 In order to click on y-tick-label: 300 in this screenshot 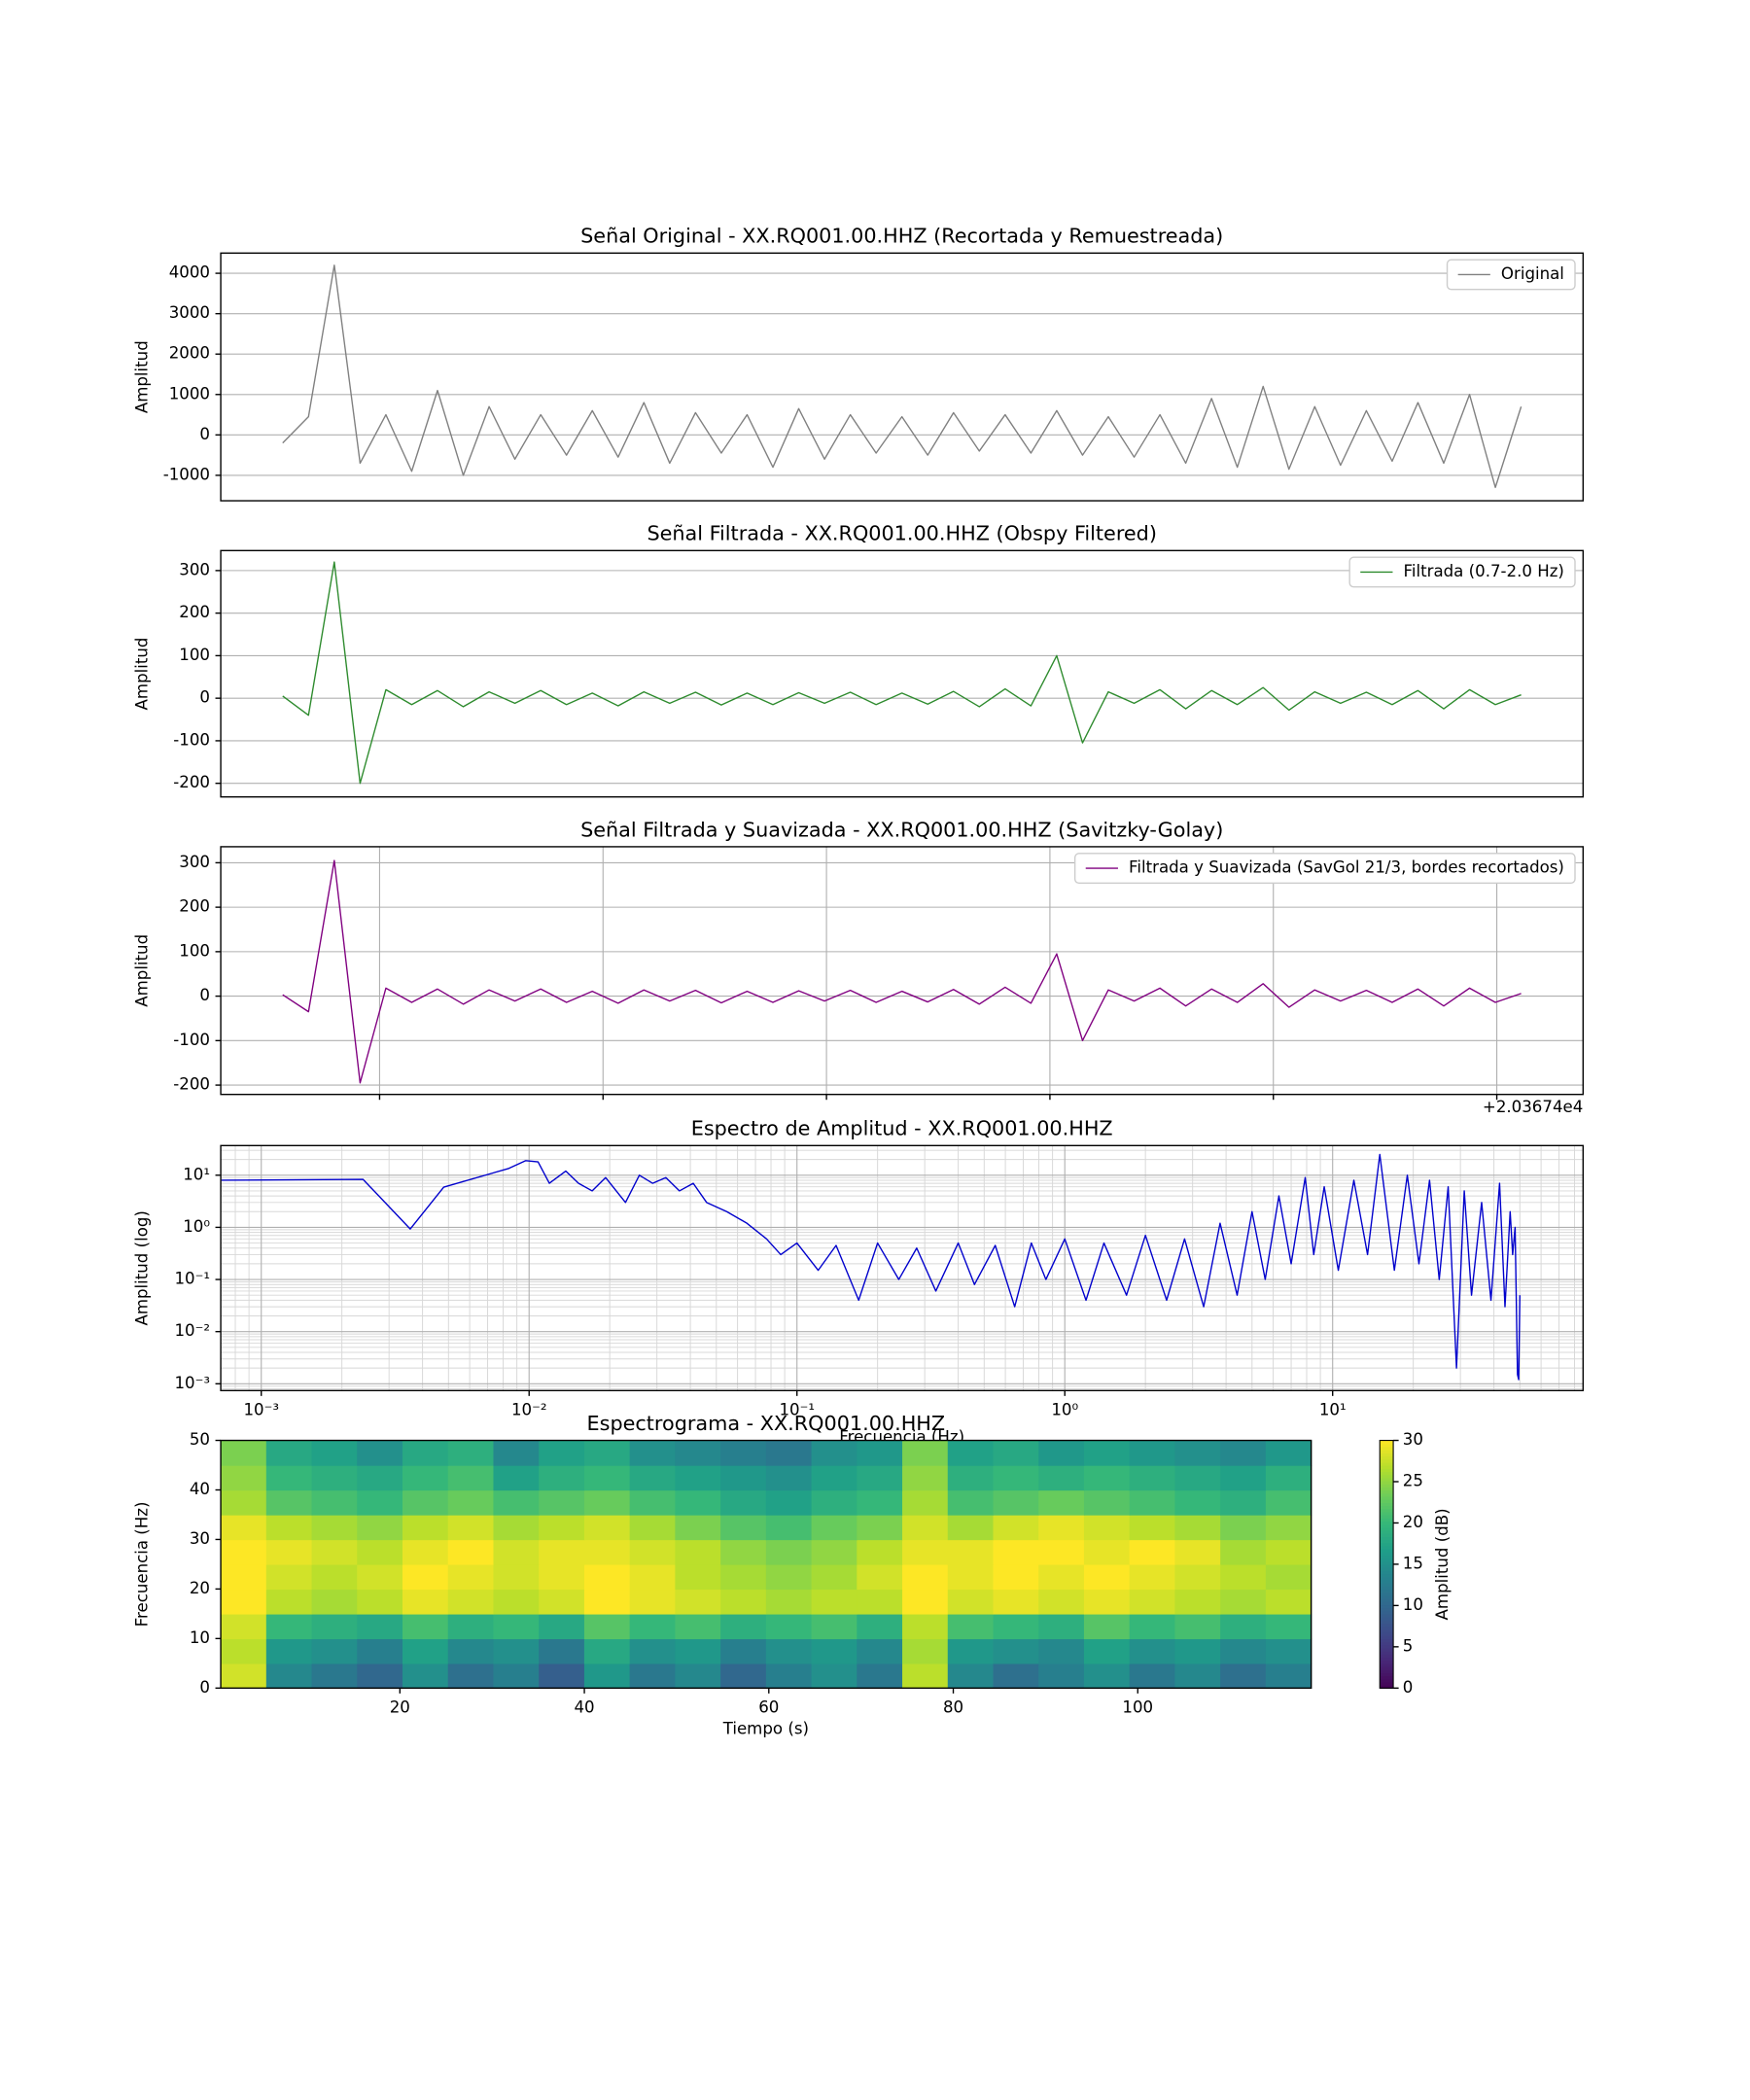, I will do `click(194, 862)`.